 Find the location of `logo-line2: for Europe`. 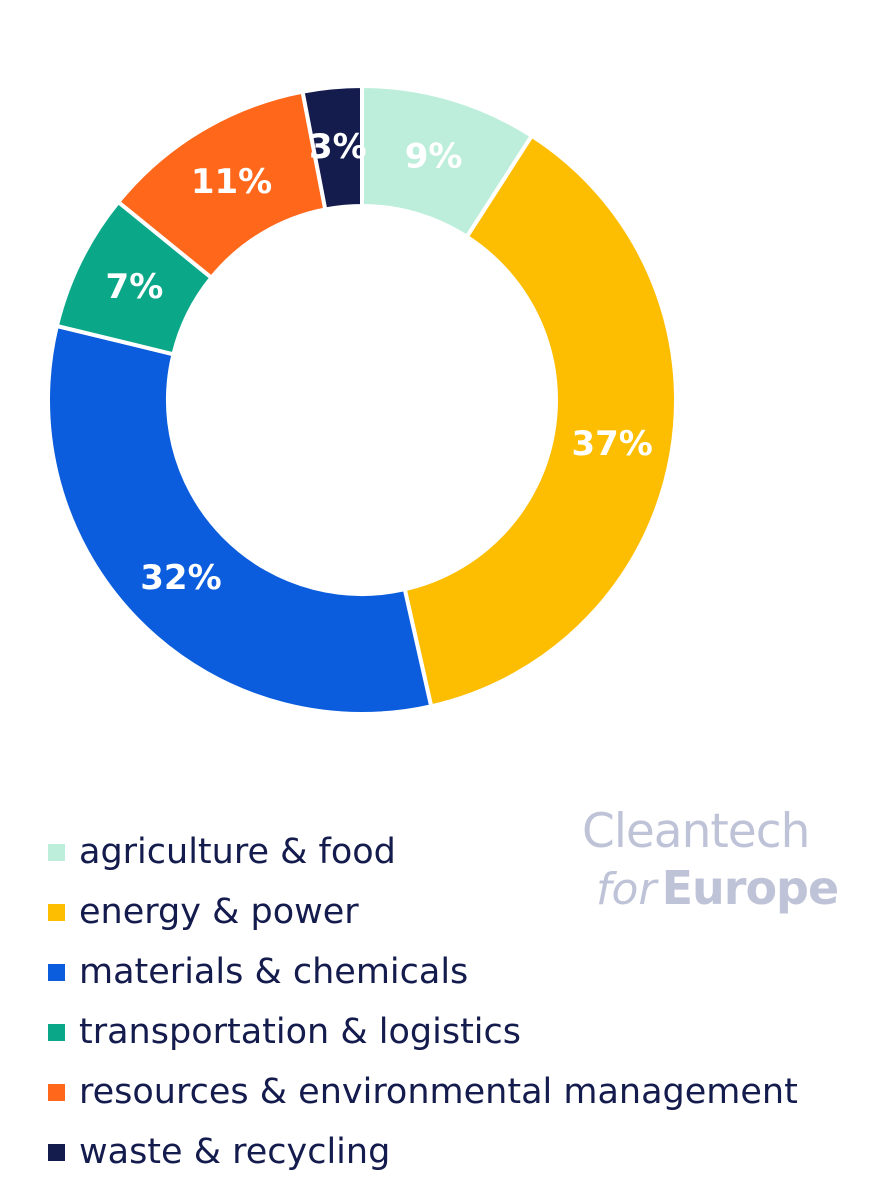

logo-line2: for Europe is located at coordinates (722, 888).